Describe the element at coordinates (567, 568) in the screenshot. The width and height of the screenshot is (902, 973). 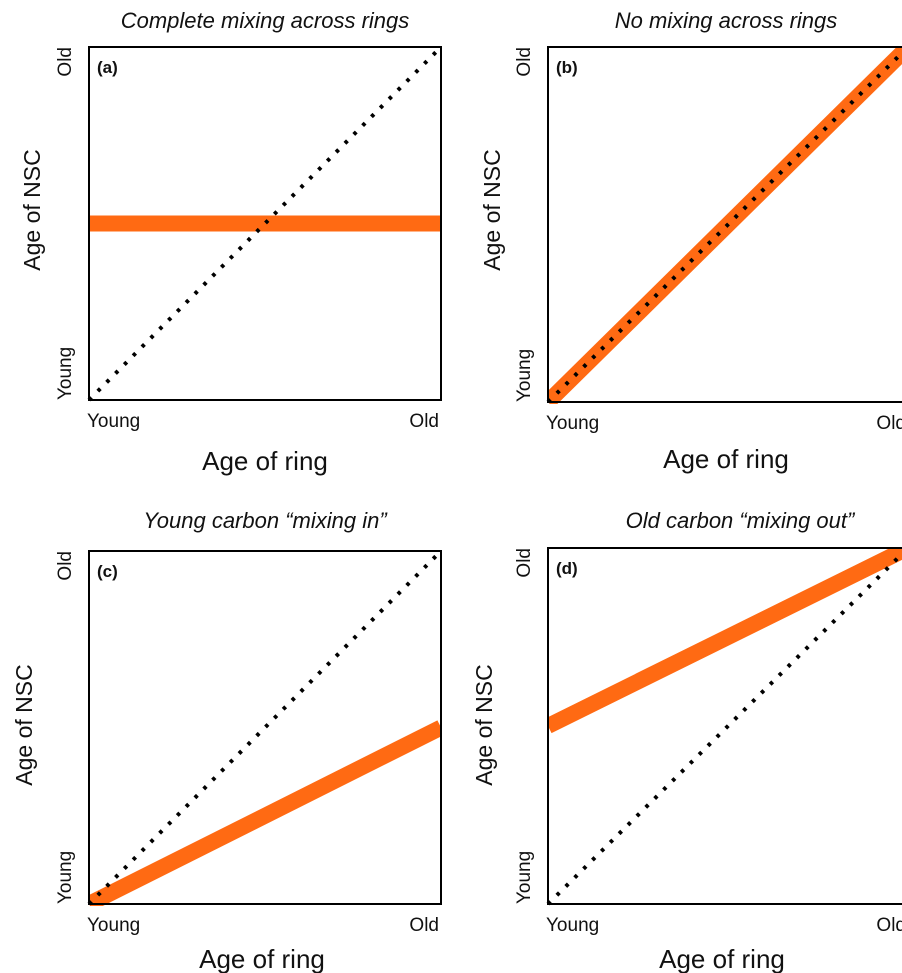
I see `panel-label: (d)` at that location.